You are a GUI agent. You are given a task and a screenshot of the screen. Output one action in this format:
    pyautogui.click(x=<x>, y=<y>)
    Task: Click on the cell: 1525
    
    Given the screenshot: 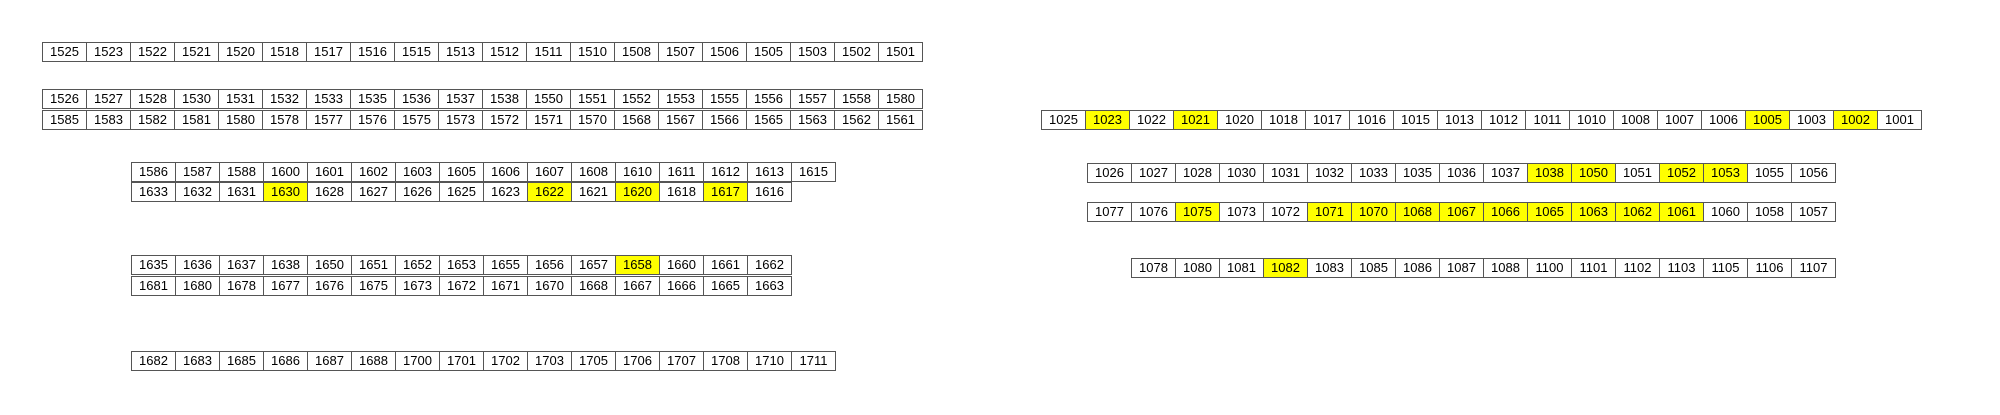 What is the action you would take?
    pyautogui.click(x=64, y=52)
    